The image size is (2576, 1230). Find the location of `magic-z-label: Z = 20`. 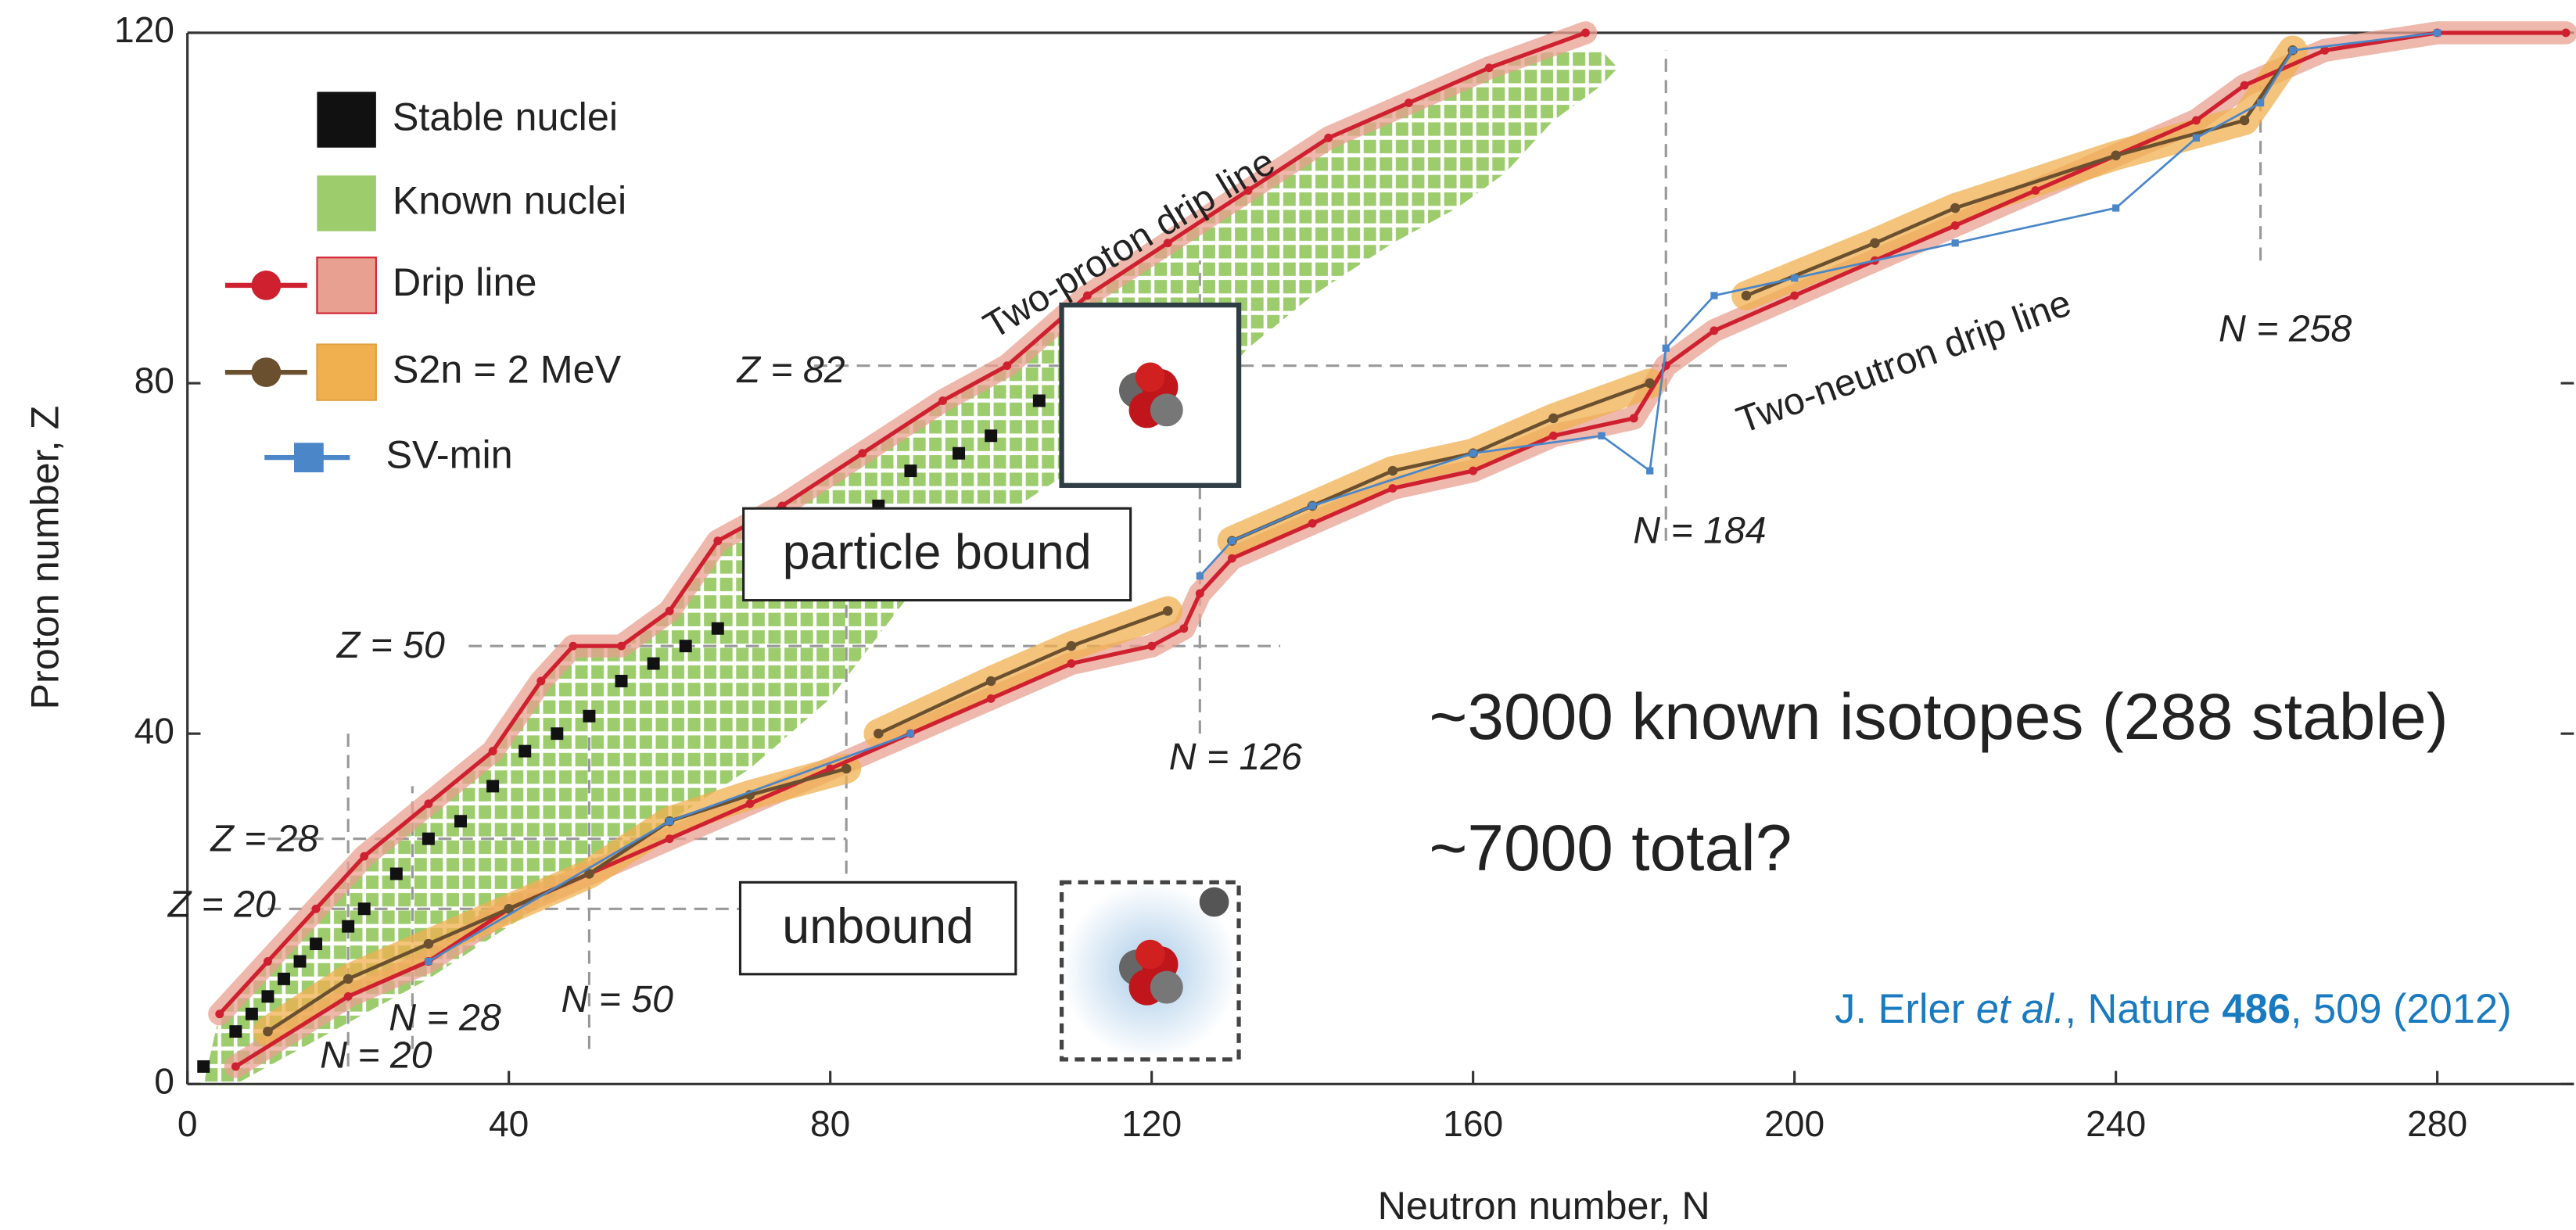

magic-z-label: Z = 20 is located at coordinates (221, 905).